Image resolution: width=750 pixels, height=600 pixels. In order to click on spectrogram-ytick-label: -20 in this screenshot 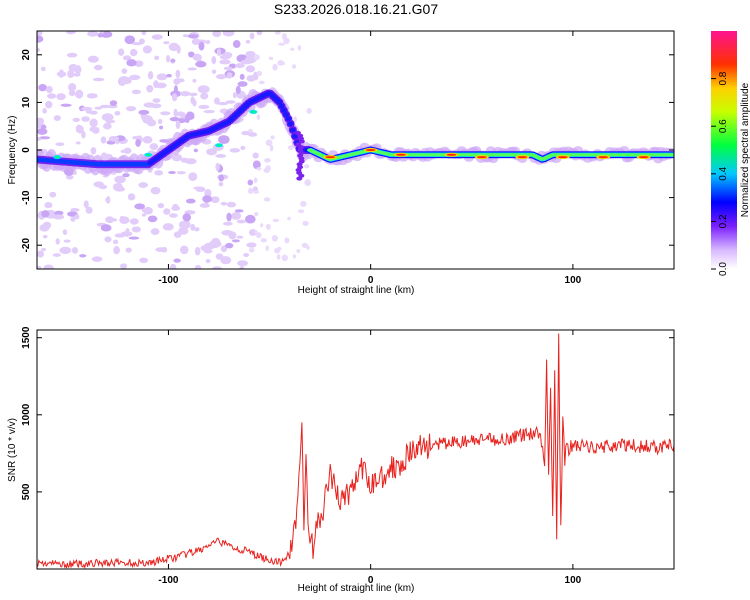, I will do `click(26, 245)`.